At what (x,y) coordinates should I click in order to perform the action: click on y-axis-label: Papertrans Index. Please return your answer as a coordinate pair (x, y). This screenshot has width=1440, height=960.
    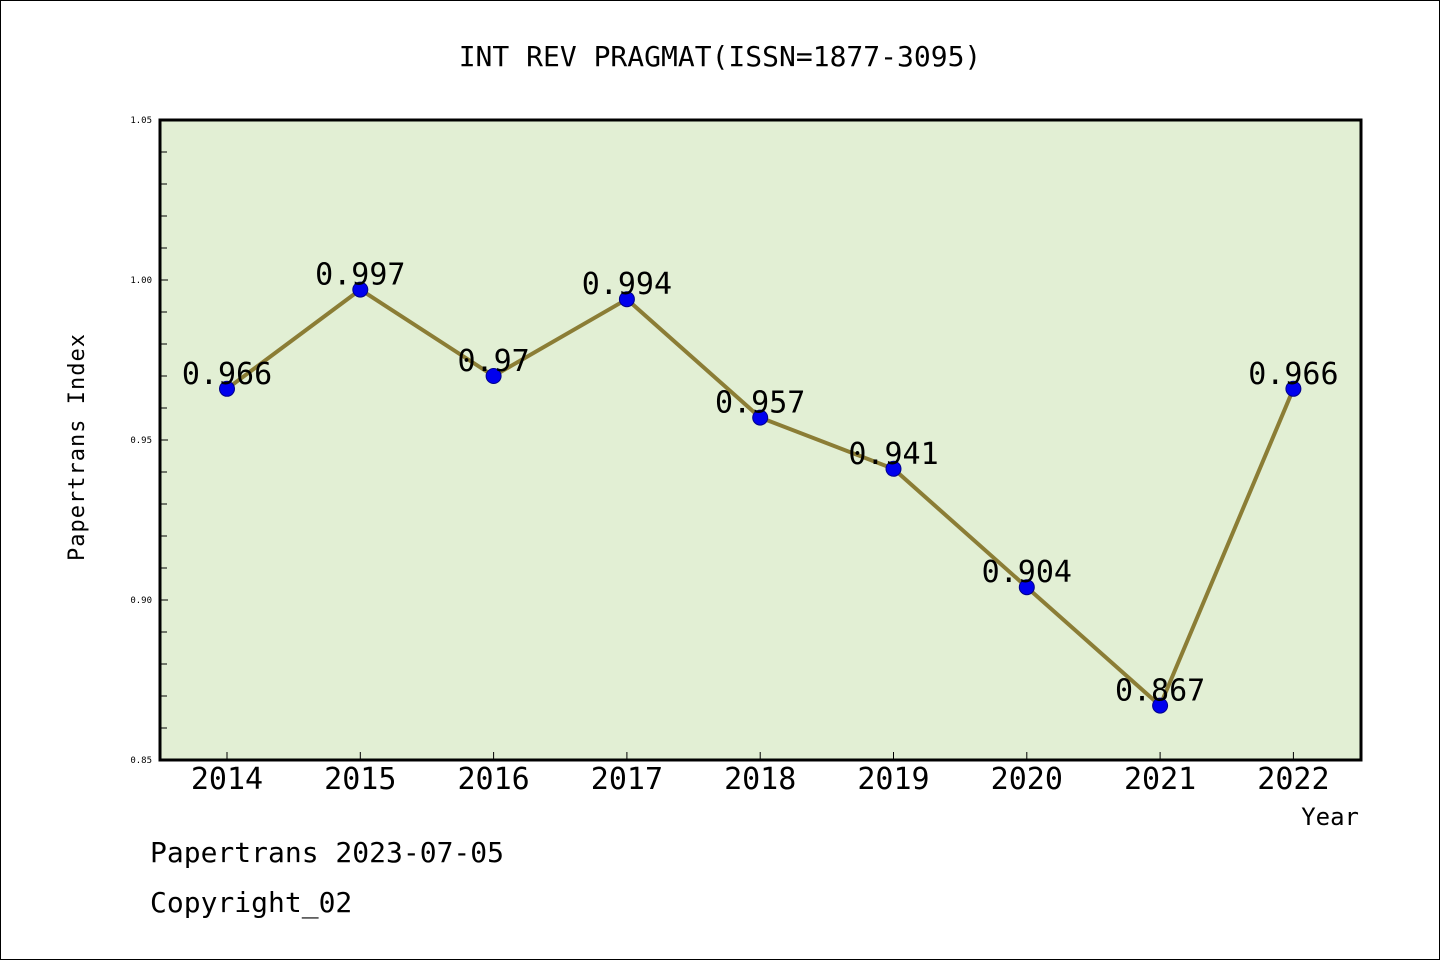
    Looking at the image, I should click on (77, 447).